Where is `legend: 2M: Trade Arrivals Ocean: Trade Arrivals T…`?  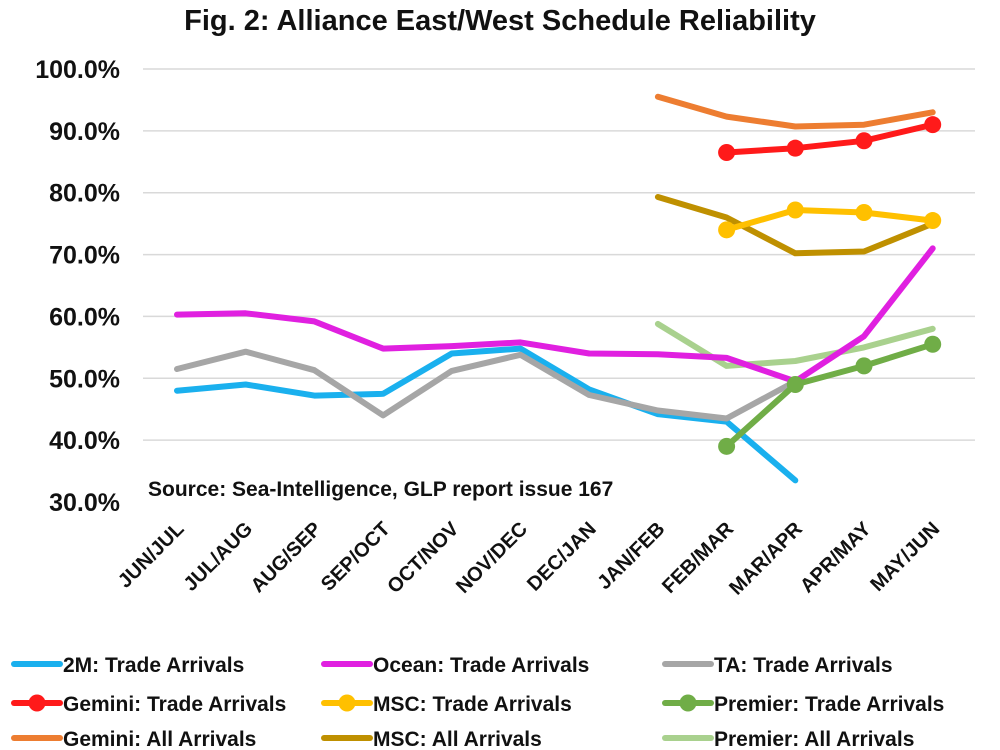 legend: 2M: Trade Arrivals Ocean: Trade Arrivals T… is located at coordinates (477, 702).